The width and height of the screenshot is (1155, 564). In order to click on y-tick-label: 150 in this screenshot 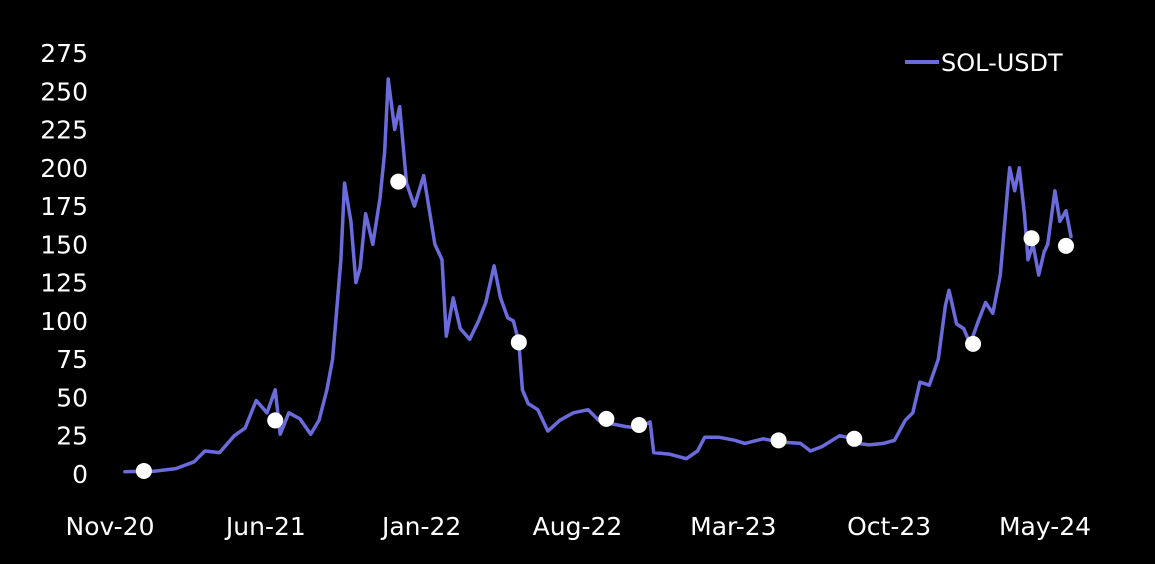, I will do `click(64, 244)`.